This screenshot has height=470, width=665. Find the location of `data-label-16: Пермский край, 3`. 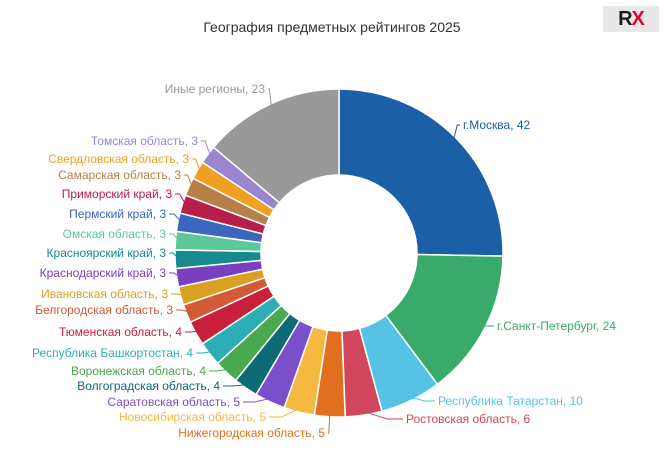

data-label-16: Пермский край, 3 is located at coordinates (117, 214).